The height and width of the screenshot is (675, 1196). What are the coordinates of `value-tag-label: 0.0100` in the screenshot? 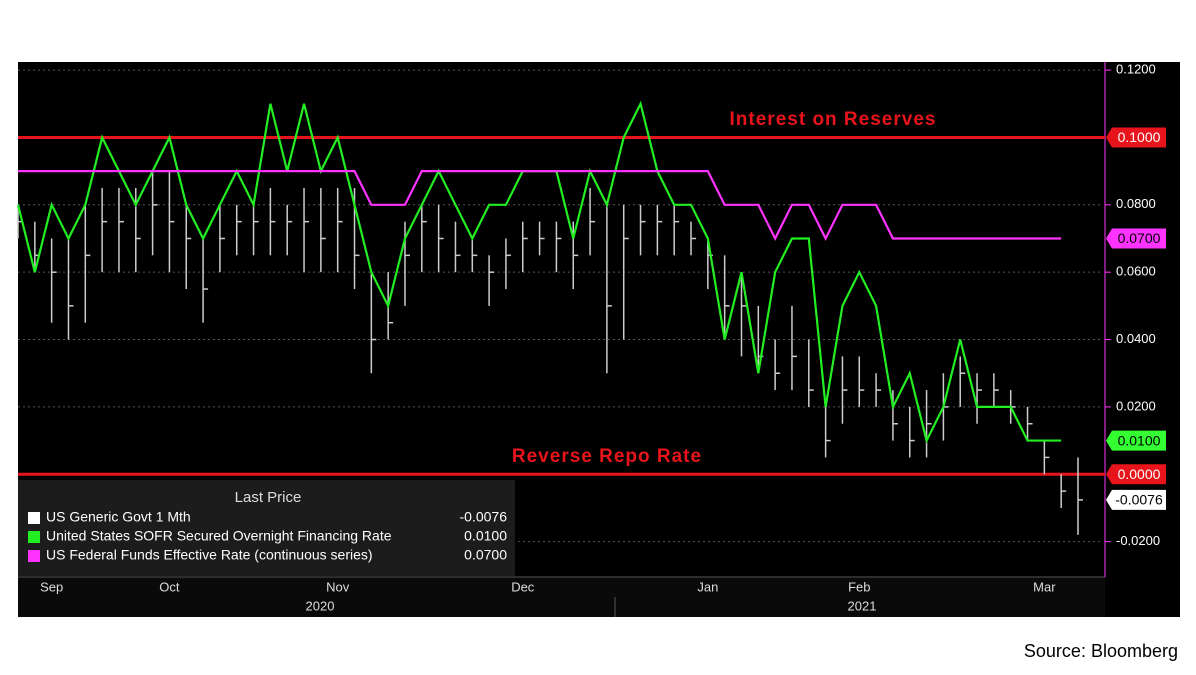 It's located at (1139, 440).